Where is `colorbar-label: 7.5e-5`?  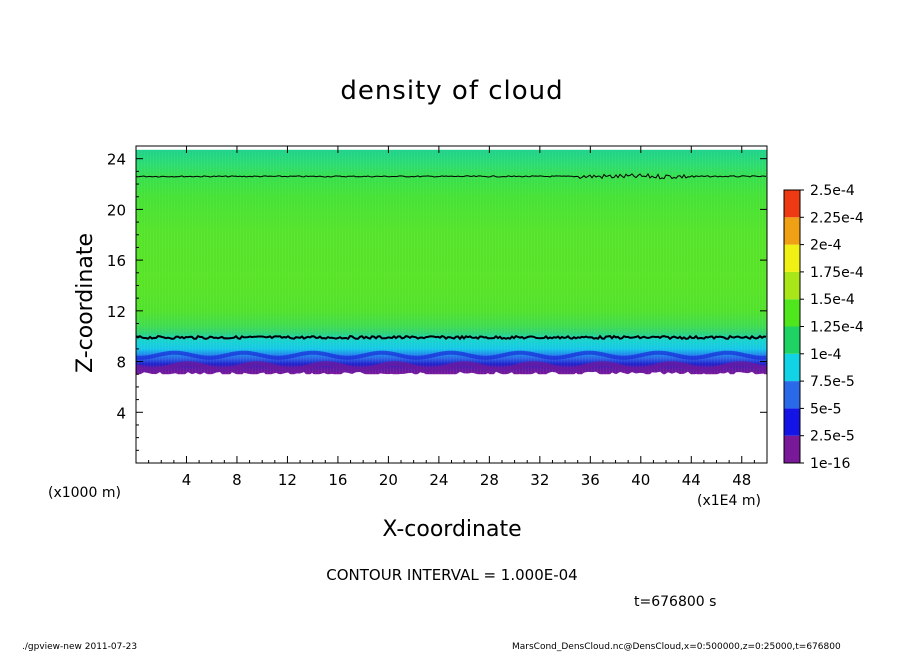 colorbar-label: 7.5e-5 is located at coordinates (832, 382).